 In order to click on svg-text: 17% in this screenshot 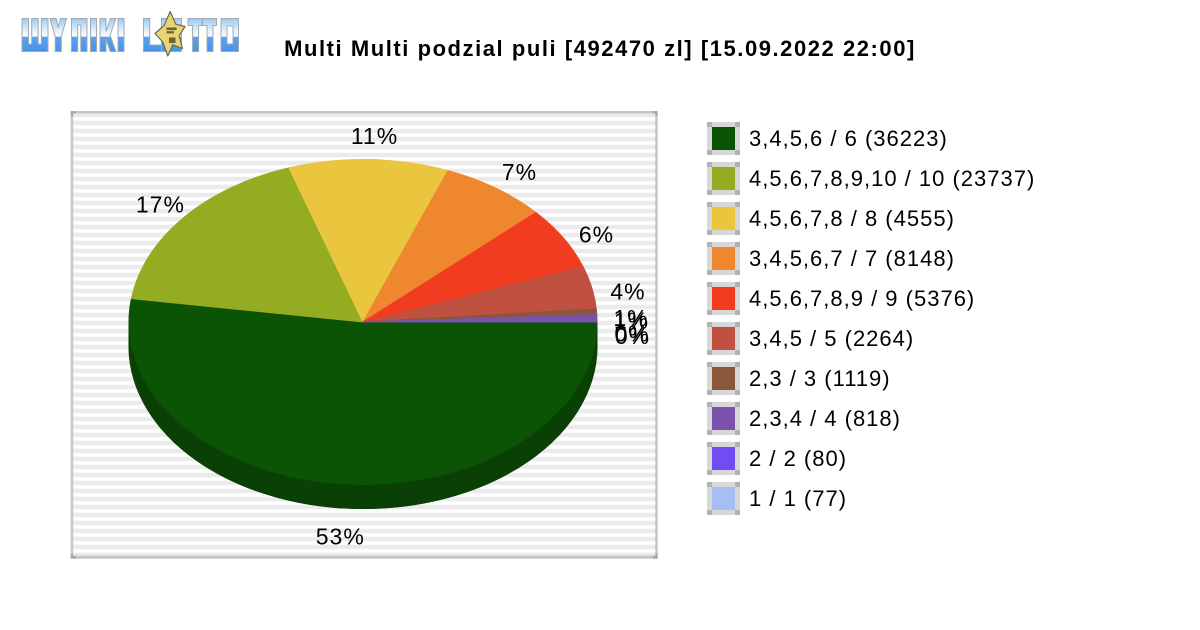, I will do `click(160, 205)`.